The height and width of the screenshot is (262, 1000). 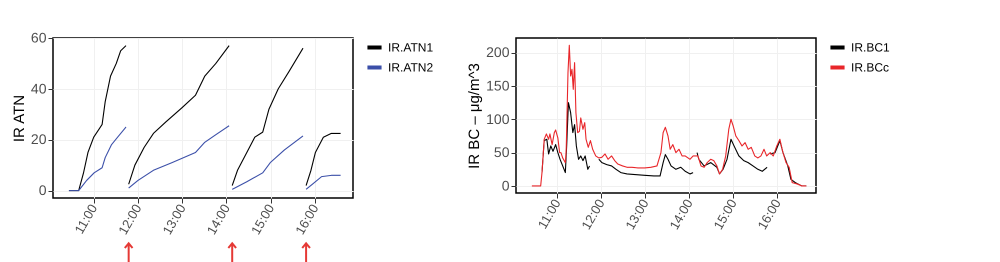 What do you see at coordinates (870, 67) in the screenshot?
I see `legend-label: IR.BCc` at bounding box center [870, 67].